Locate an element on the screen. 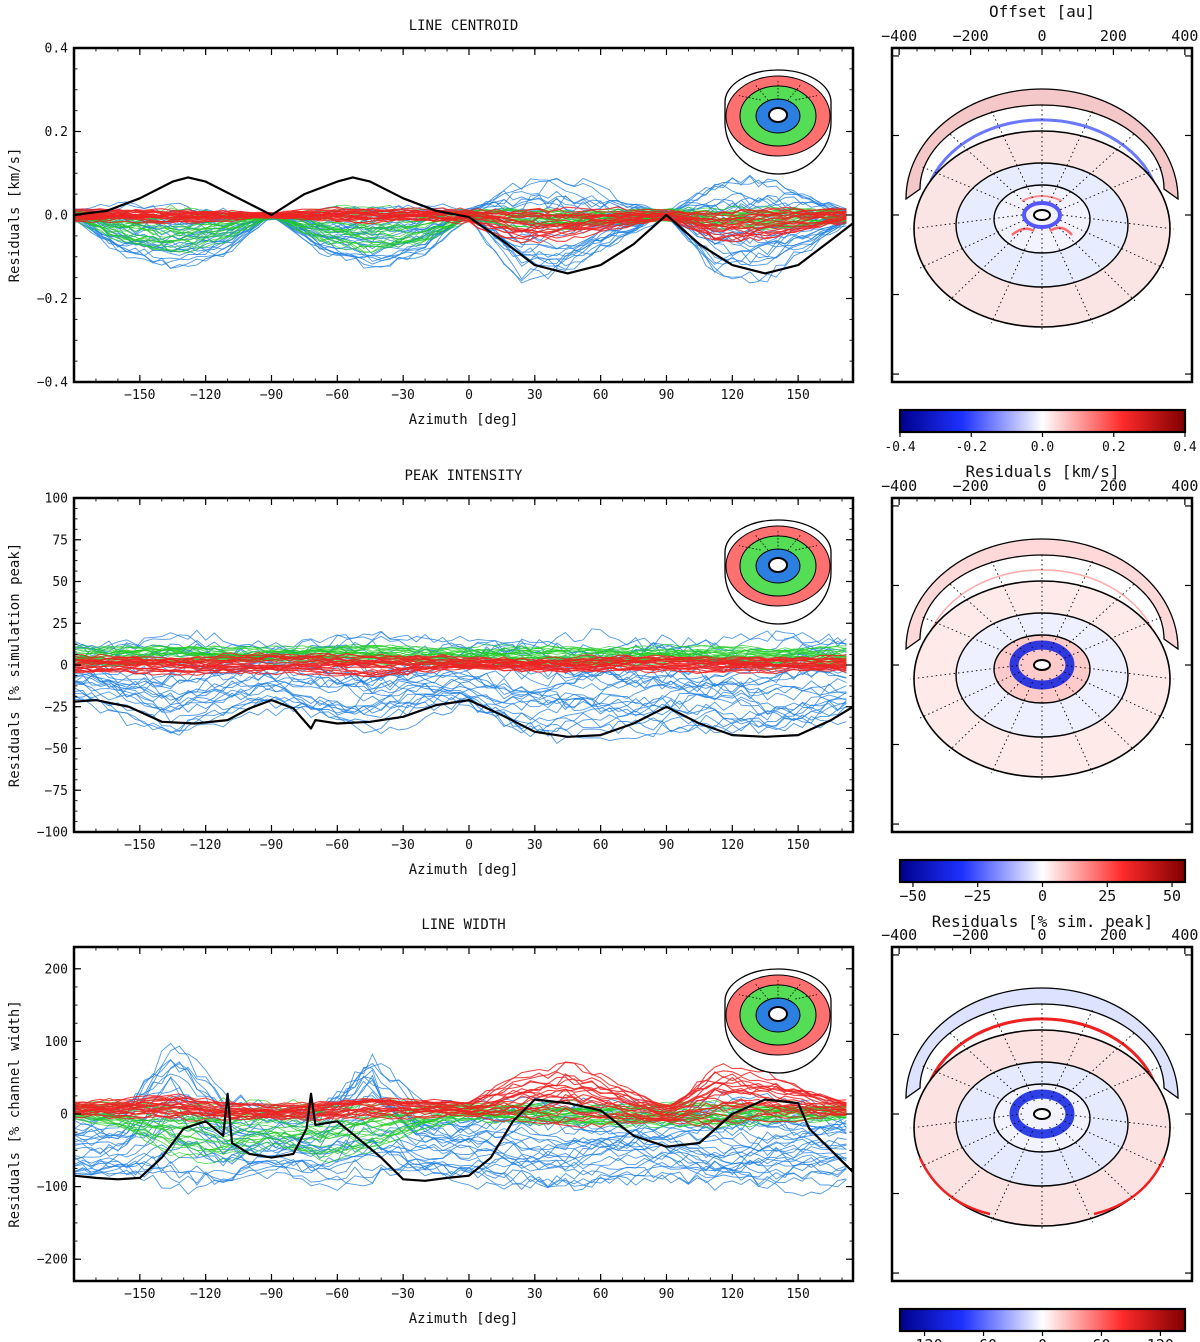 Image resolution: width=1200 pixels, height=1342 pixels. x-tick-label: 120 is located at coordinates (732, 845).